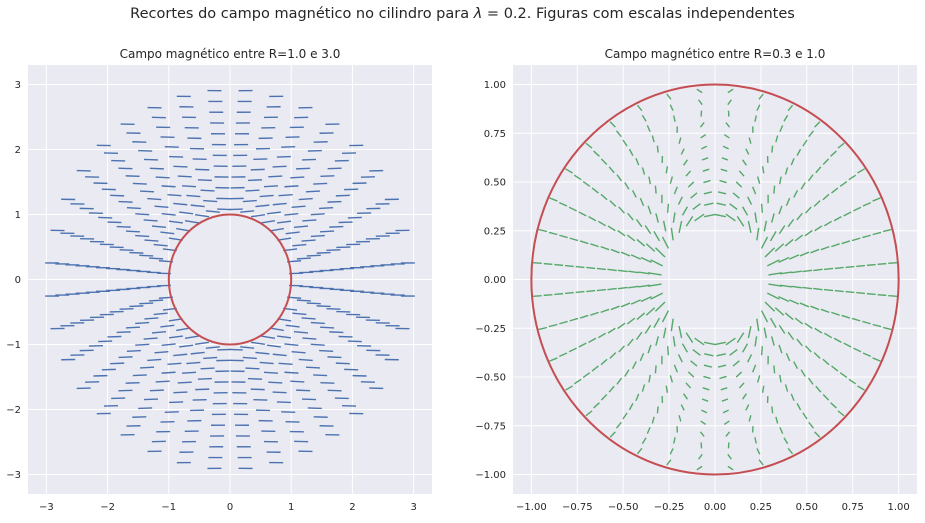 This screenshot has width=925, height=523. I want to click on y-tick-label: 2, so click(18, 150).